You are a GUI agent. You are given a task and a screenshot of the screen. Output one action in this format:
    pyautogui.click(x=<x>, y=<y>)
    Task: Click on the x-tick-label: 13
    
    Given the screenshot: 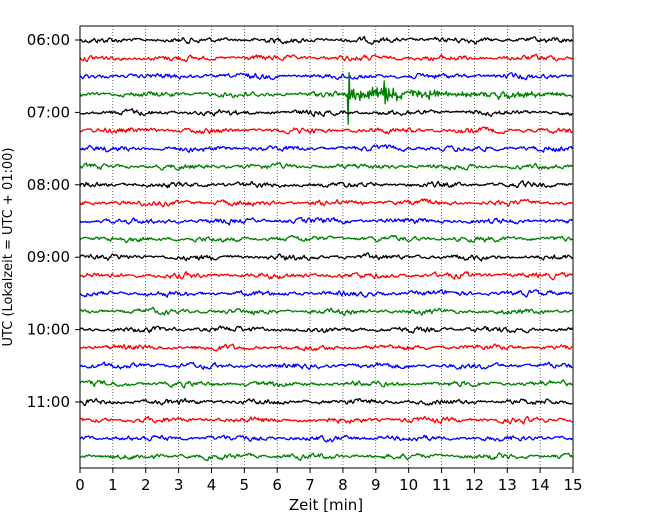 What is the action you would take?
    pyautogui.click(x=507, y=485)
    